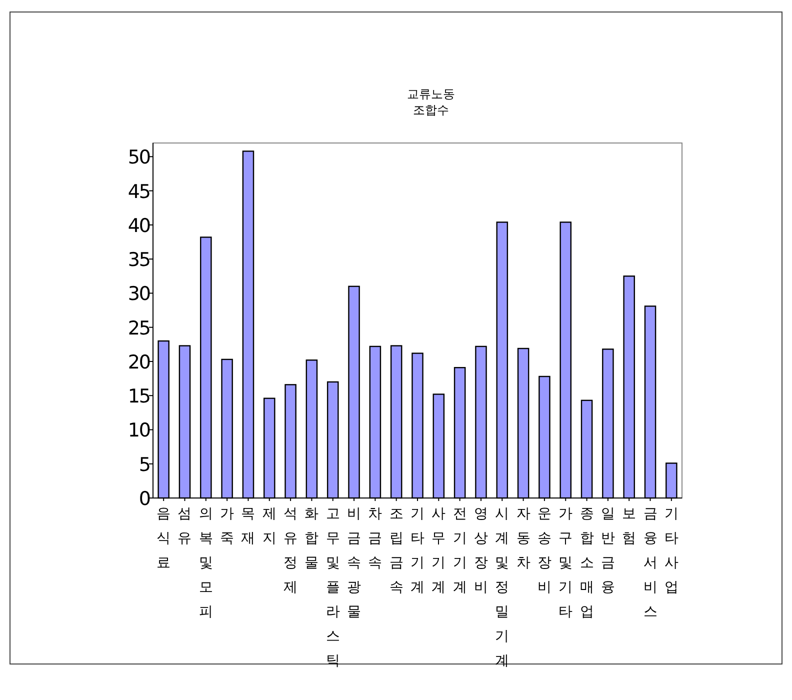  I want to click on x-tick-label: 가구및기타, so click(565, 563).